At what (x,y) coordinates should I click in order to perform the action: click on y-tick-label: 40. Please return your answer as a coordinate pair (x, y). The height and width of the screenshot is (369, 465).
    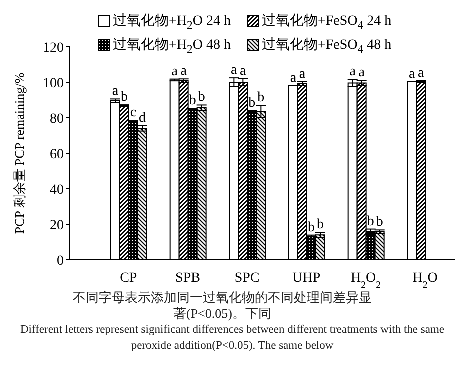
    Looking at the image, I should click on (57, 190).